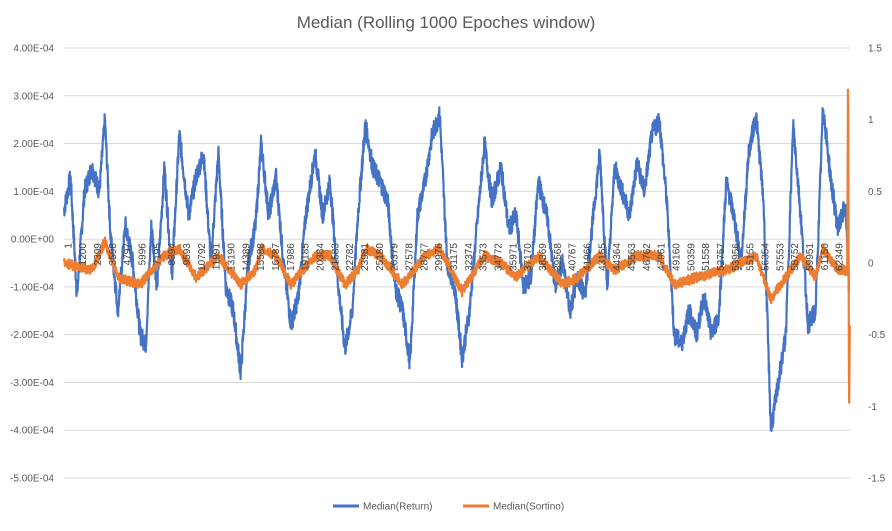 This screenshot has height=531, width=892. I want to click on x-tick-label: 1, so click(68, 246).